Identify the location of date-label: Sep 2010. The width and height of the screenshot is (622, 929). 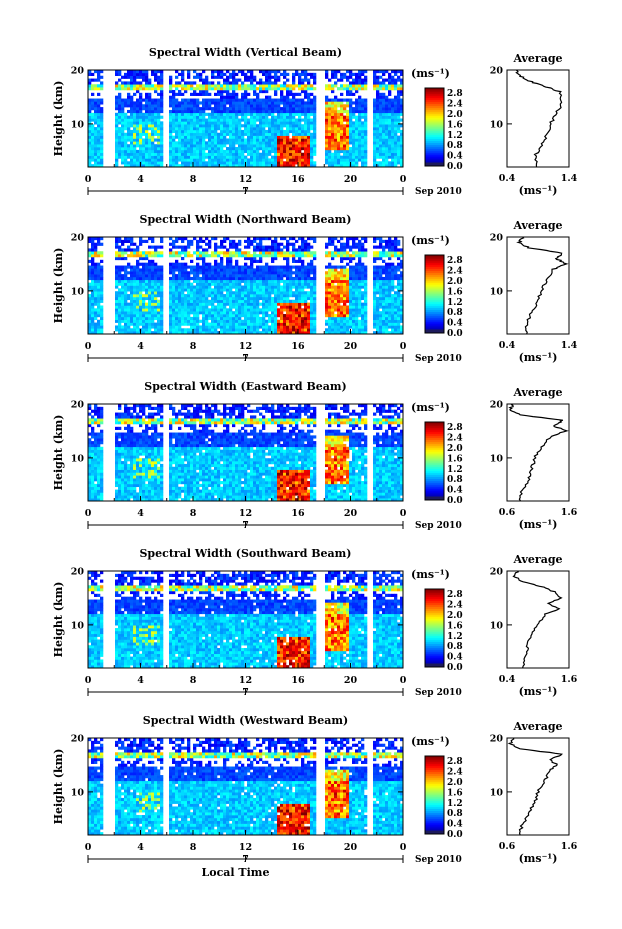
(438, 526).